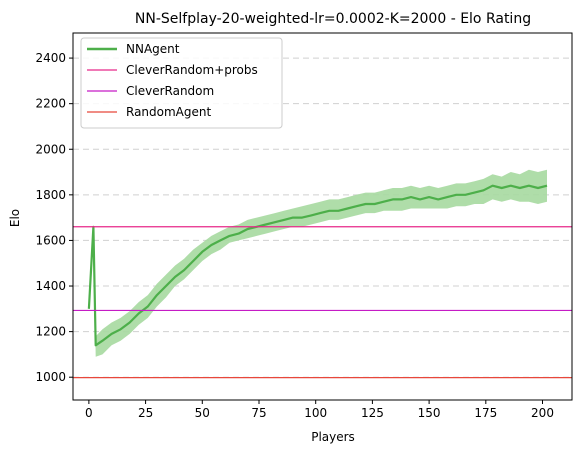  What do you see at coordinates (333, 437) in the screenshot?
I see `x-axis-label: Players` at bounding box center [333, 437].